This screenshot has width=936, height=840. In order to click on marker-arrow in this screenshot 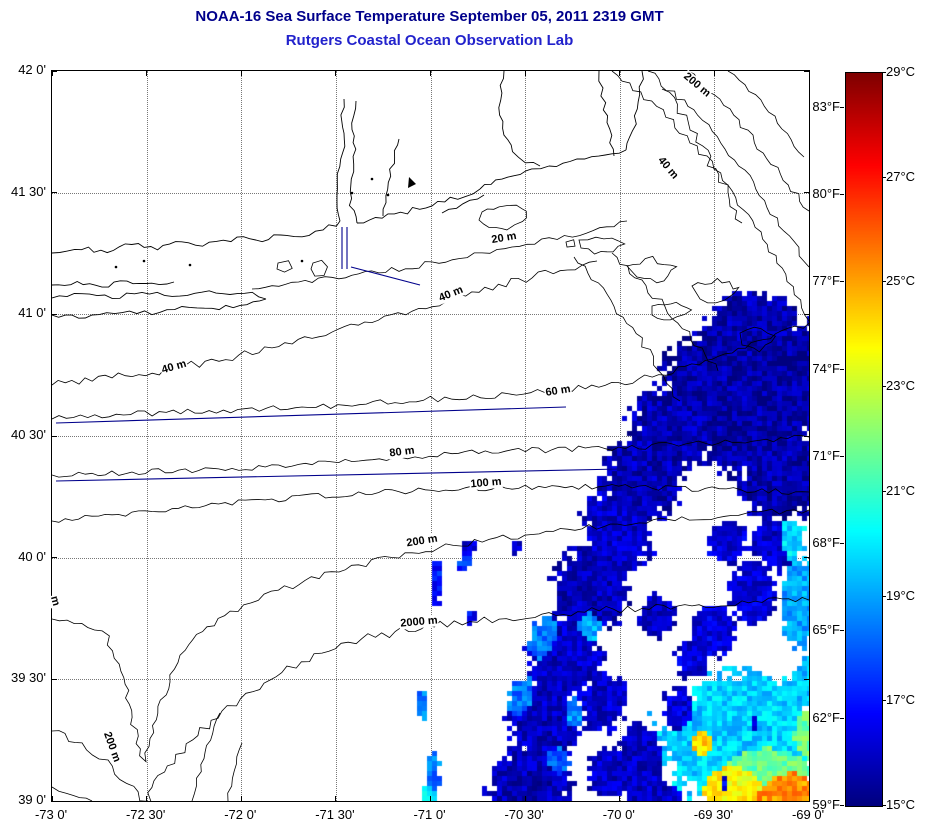, I will do `click(412, 182)`.